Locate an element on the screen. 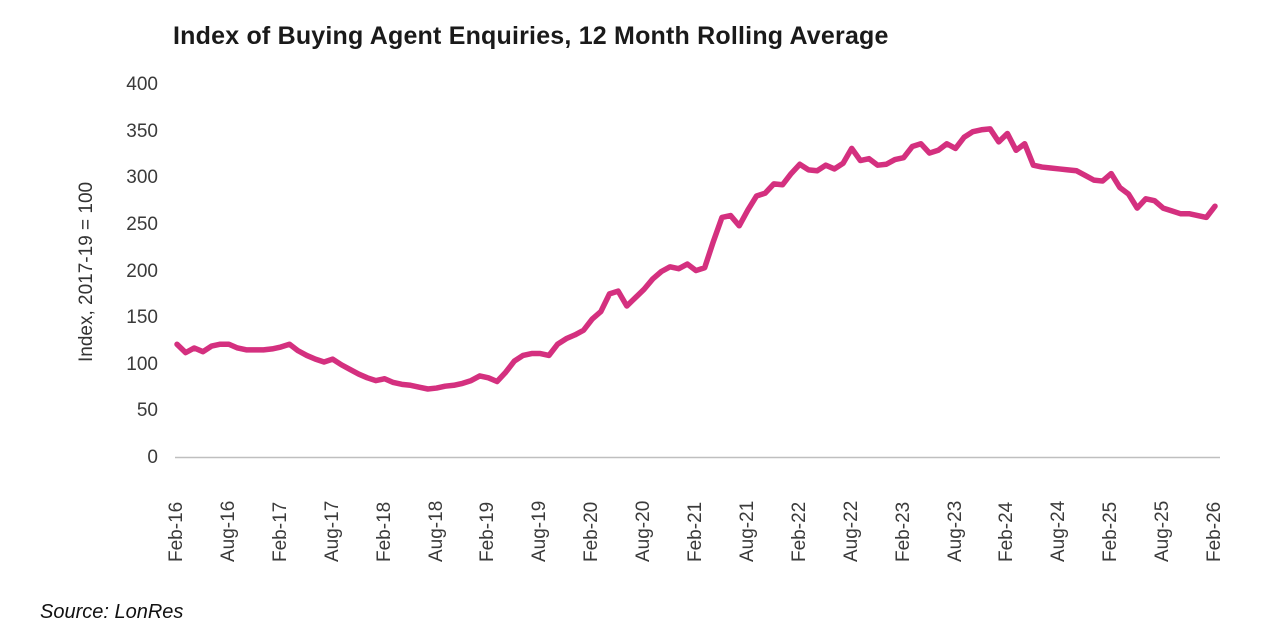 This screenshot has height=644, width=1280. x-axis-tick-label: Aug-25 is located at coordinates (1163, 531).